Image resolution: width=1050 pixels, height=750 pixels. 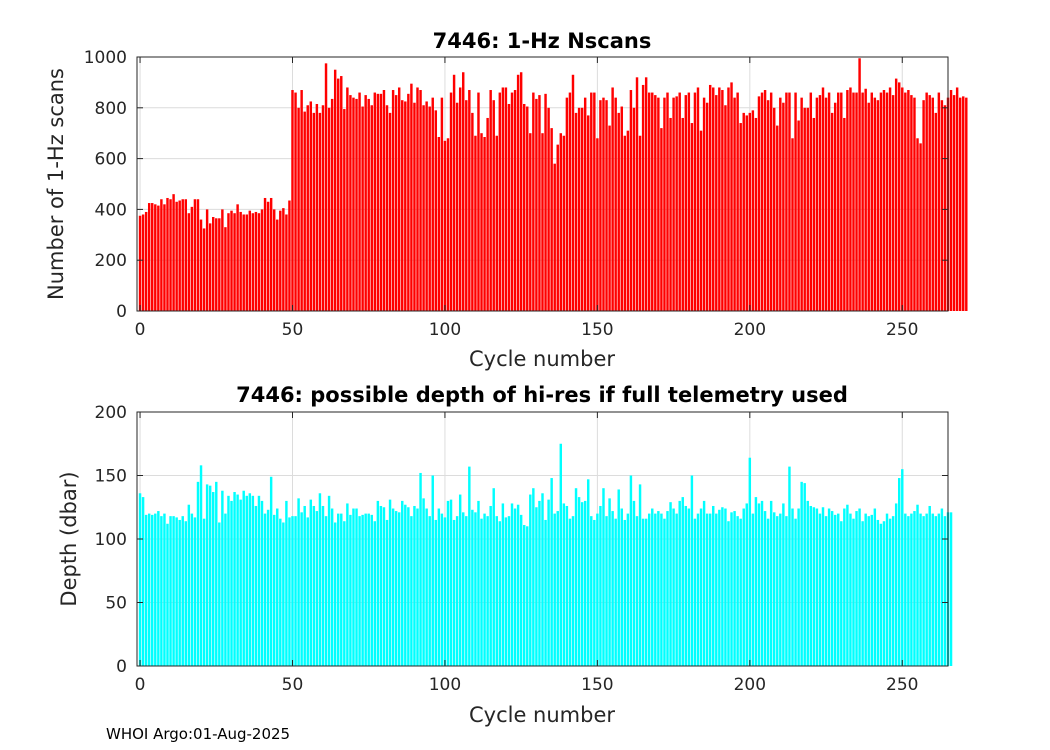 I want to click on nscans-x-tick-label: 100, so click(x=445, y=330).